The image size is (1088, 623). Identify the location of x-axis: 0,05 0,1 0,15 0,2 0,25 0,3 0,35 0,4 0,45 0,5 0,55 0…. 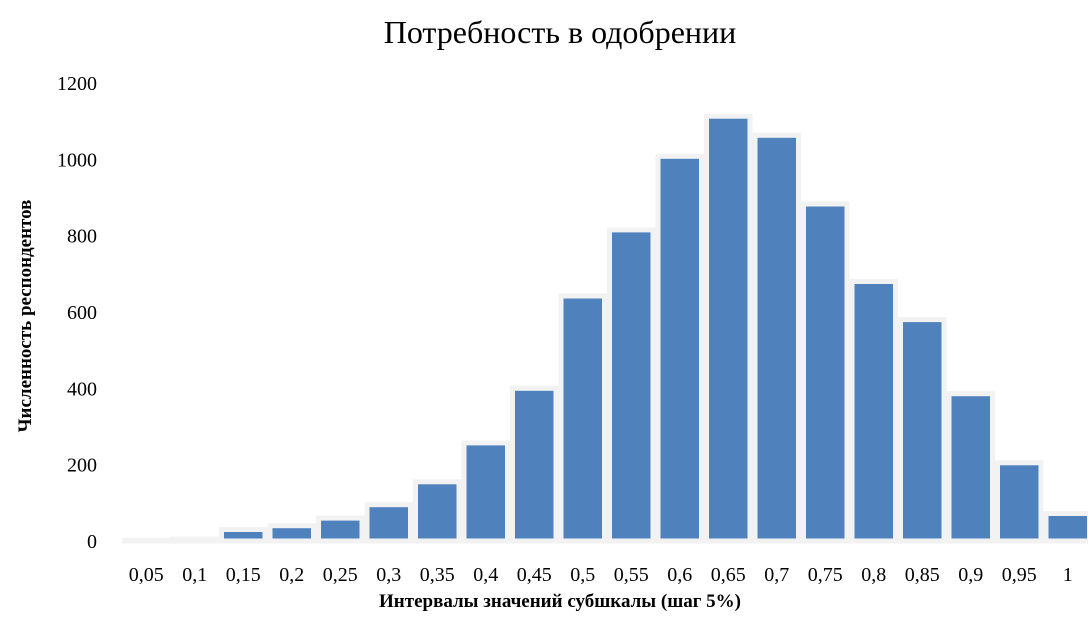
(601, 575).